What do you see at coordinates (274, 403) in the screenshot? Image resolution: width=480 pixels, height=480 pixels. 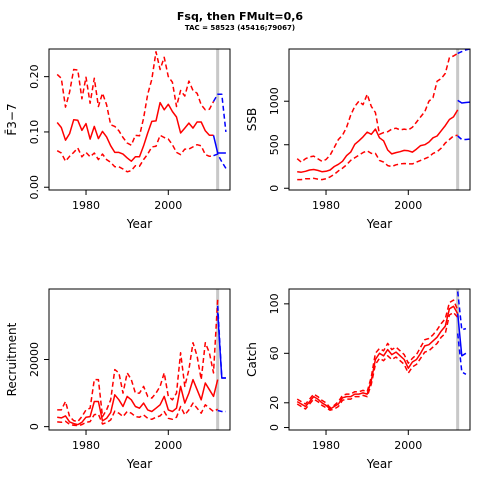 I see `catch-y-tick-label: 20` at bounding box center [274, 403].